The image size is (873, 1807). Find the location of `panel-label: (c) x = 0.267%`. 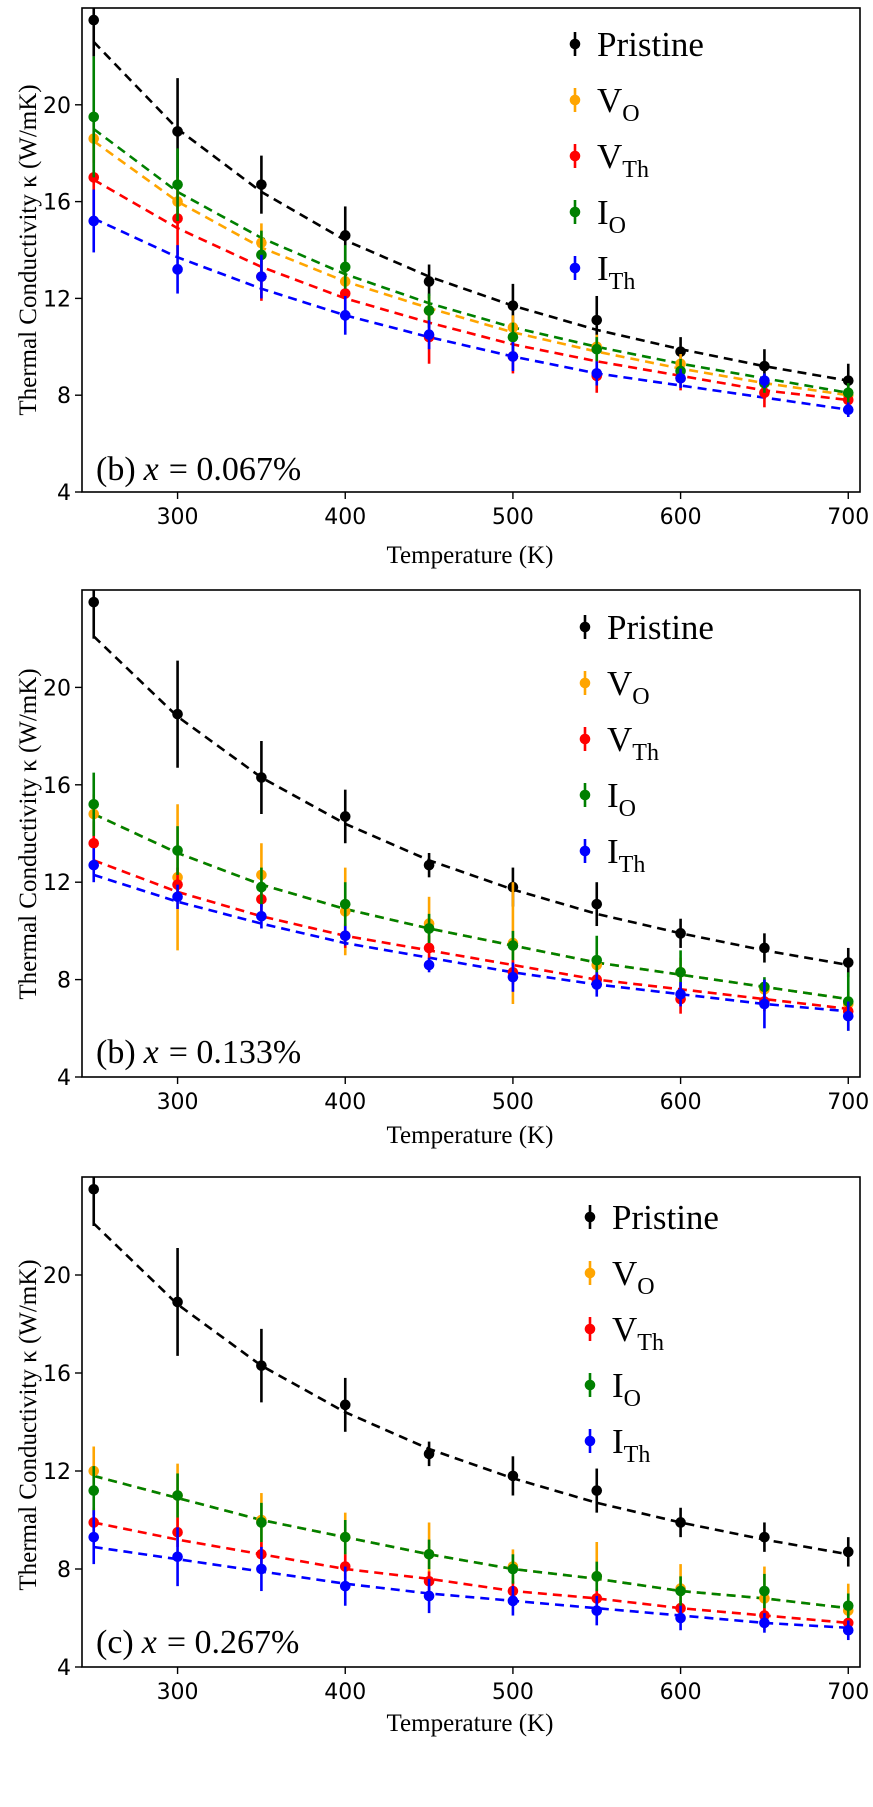

panel-label: (c) x = 0.267% is located at coordinates (197, 1642).